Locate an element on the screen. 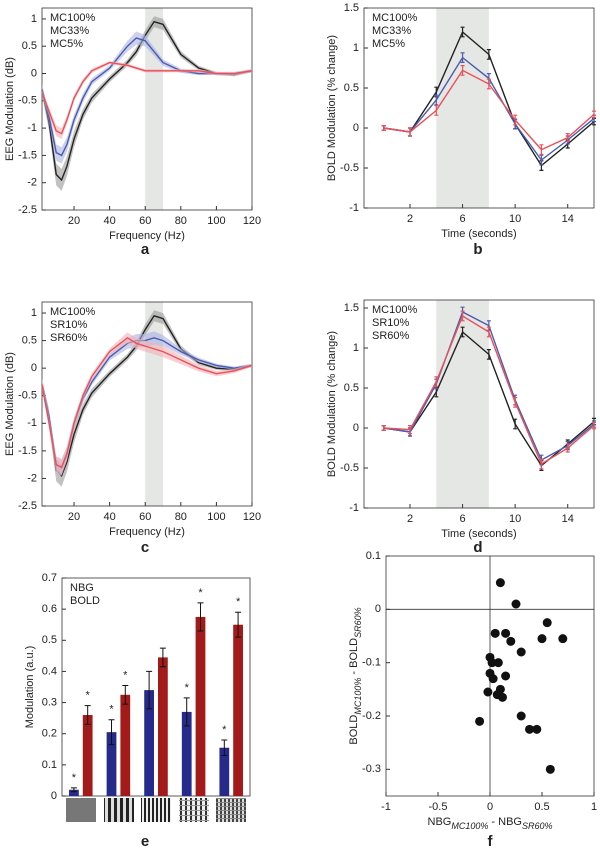 This screenshot has height=852, width=600. y-axis-label: BOLDMC100% - BOLDSR60% is located at coordinates (355, 675).